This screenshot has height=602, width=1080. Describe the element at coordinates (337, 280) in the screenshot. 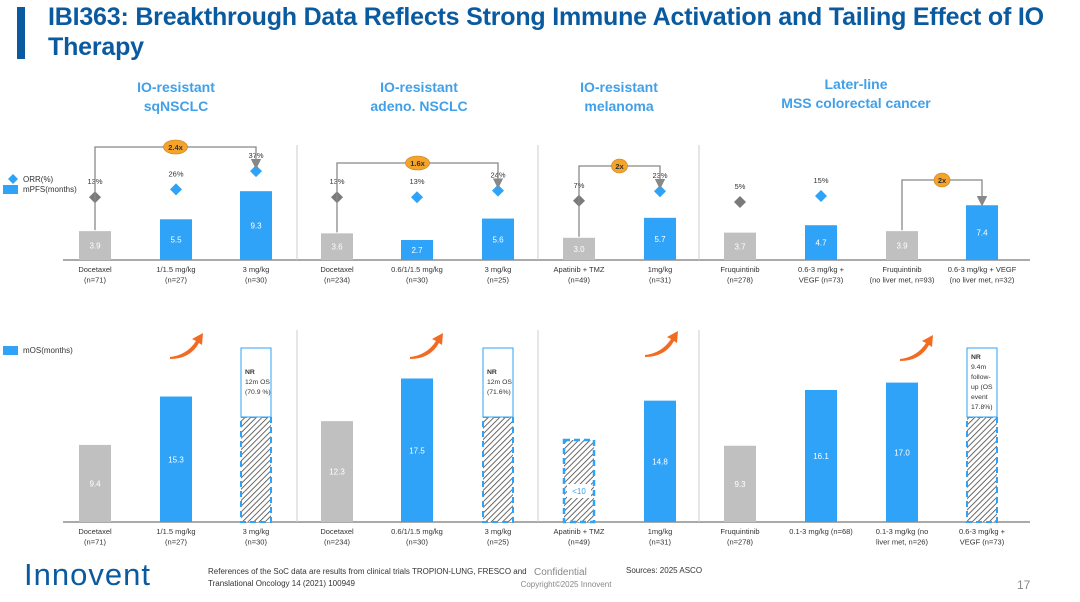

I see `category-label: (n=234)` at that location.